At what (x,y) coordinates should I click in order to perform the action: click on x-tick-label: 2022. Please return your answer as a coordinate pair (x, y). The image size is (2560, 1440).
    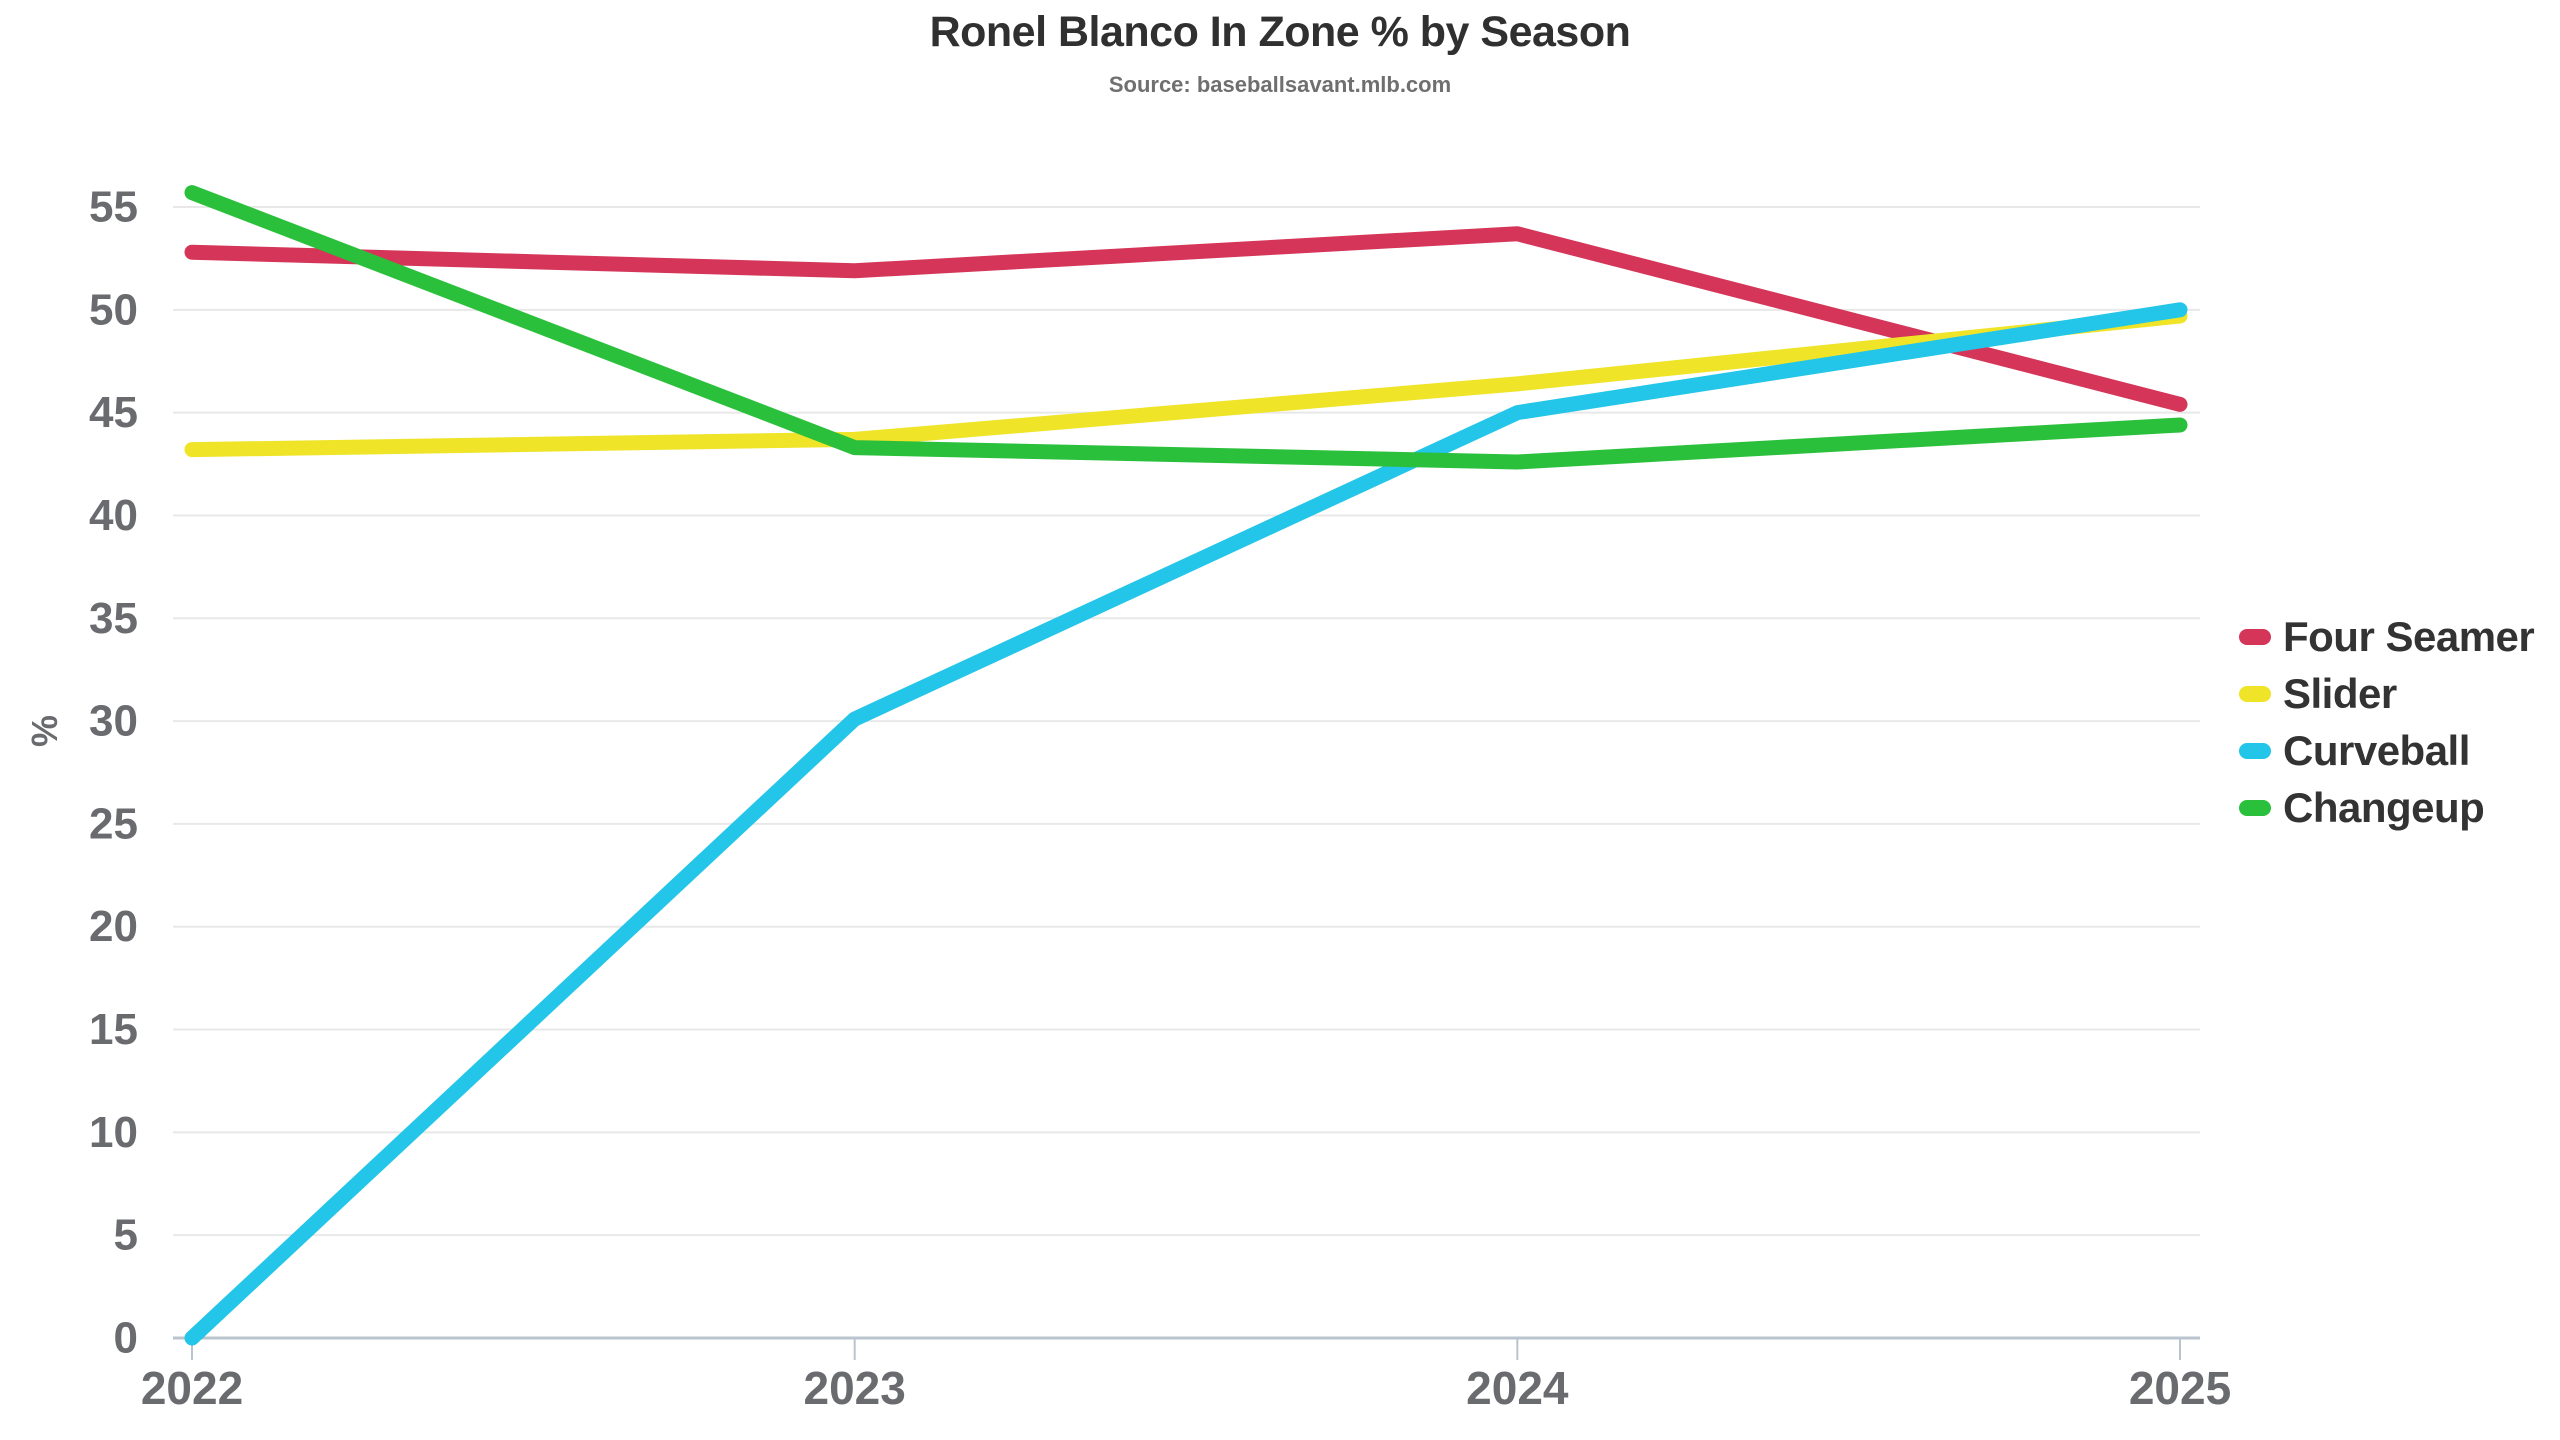
    Looking at the image, I should click on (192, 1388).